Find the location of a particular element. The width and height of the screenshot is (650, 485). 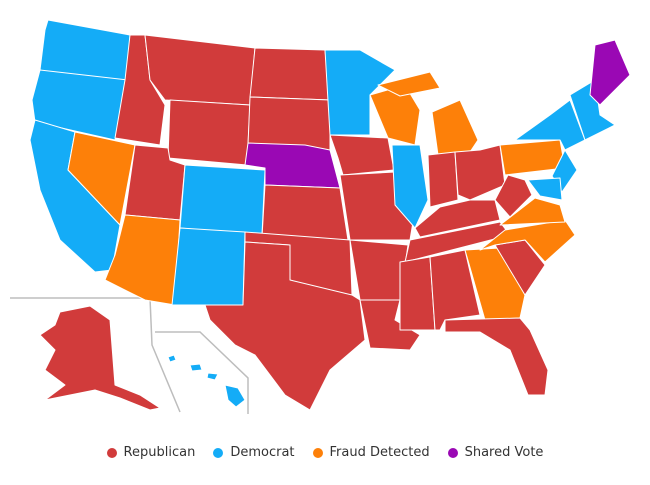

legend-label: Fraud Detected is located at coordinates (379, 452).